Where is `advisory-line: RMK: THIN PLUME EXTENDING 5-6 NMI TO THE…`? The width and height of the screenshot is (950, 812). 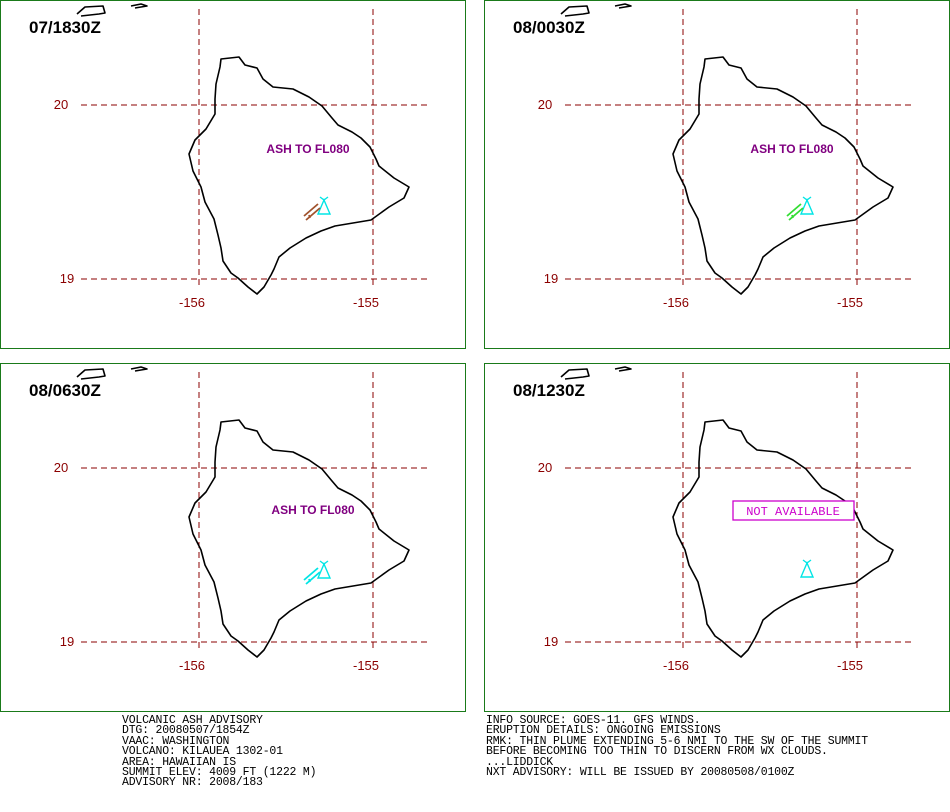
advisory-line: RMK: THIN PLUME EXTENDING 5-6 NMI TO THE… is located at coordinates (677, 741).